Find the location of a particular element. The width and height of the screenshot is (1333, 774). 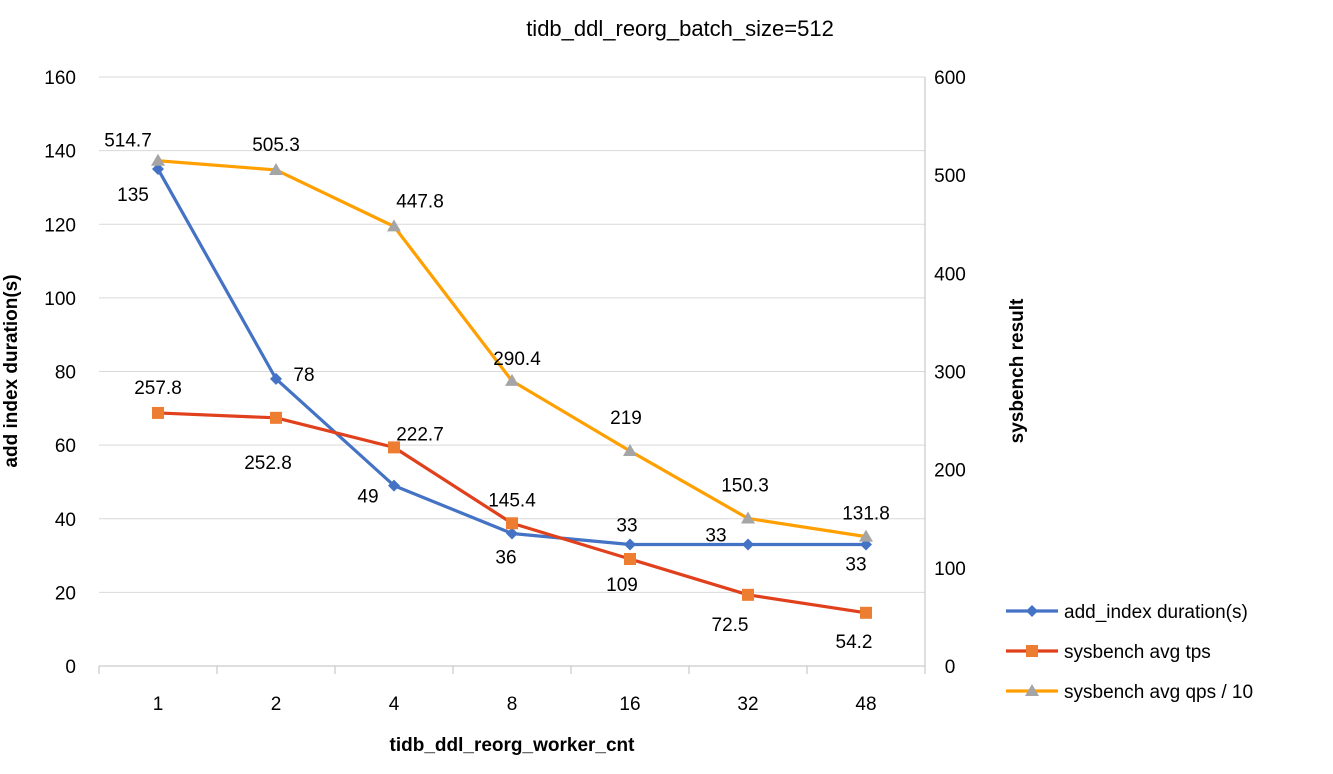

y-tick-label: 140 is located at coordinates (60, 152).